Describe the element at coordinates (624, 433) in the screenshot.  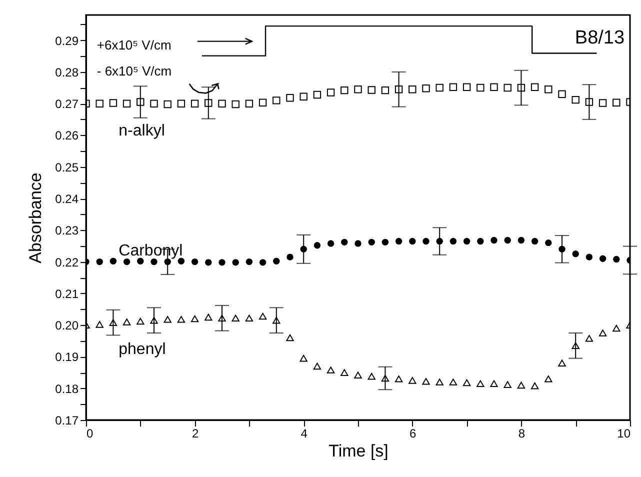
I see `x-tick-label: 10` at that location.